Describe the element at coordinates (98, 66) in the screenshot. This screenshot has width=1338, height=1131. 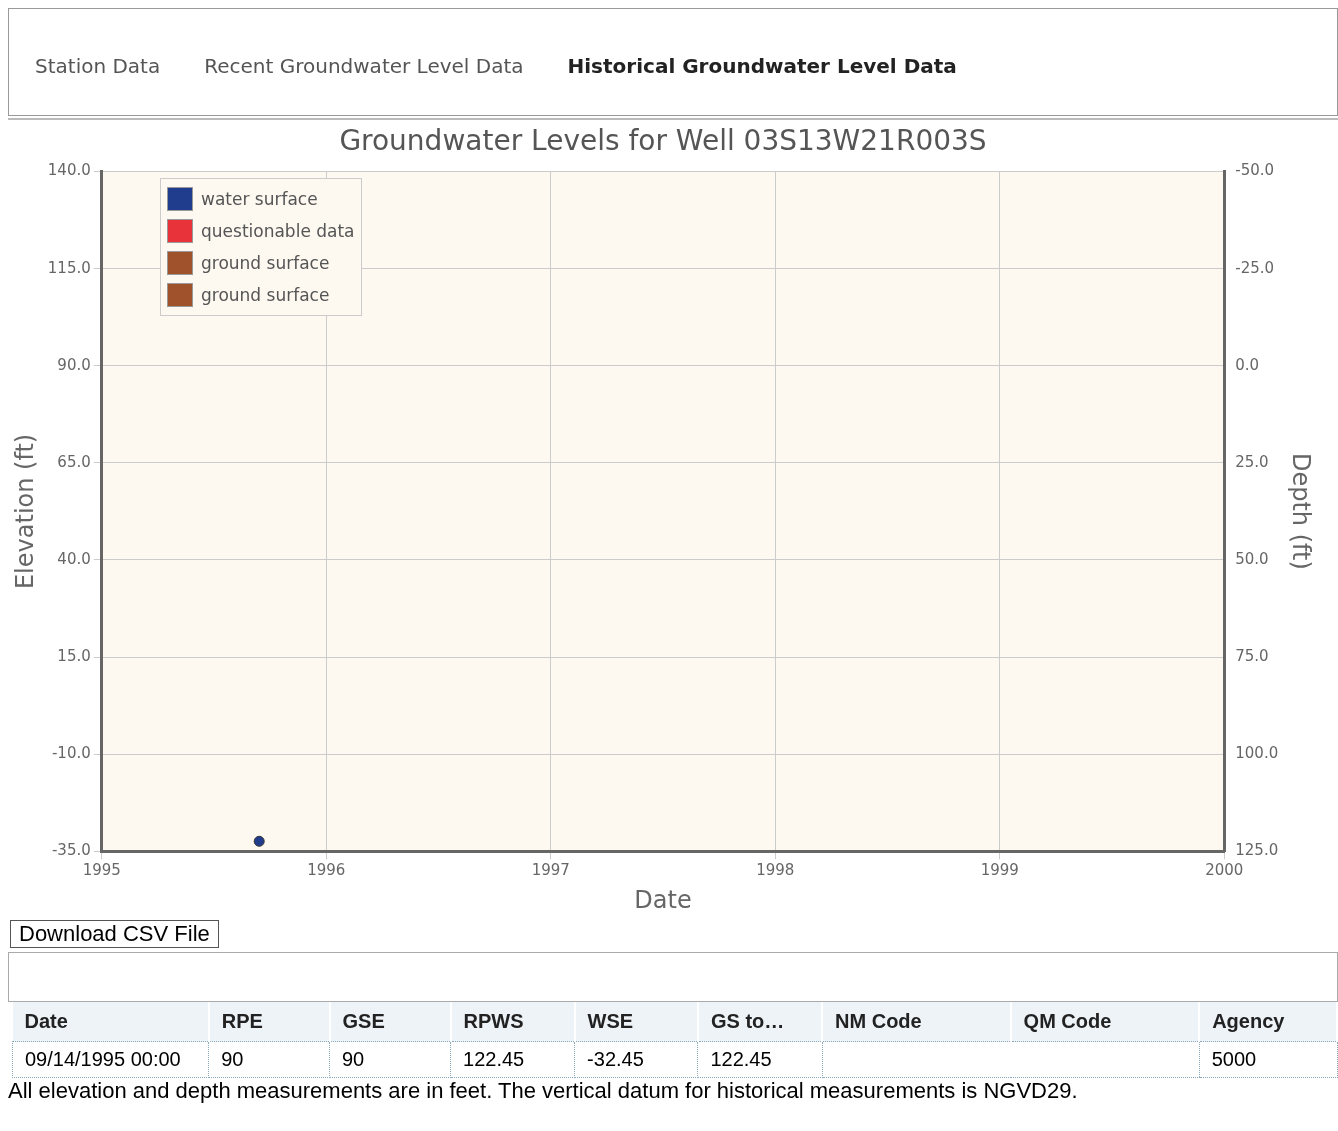
I see `text: Station Data` at that location.